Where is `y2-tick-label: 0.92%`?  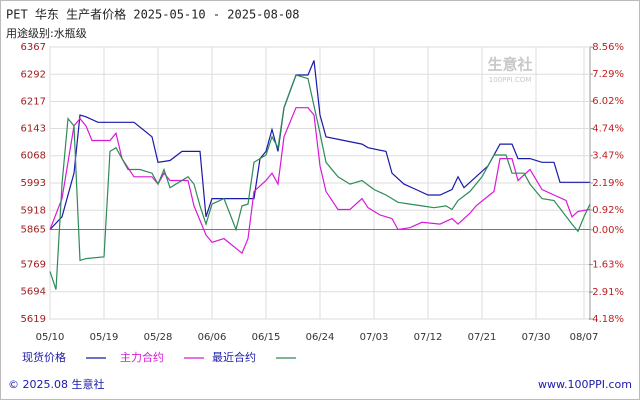 y2-tick-label: 0.92% is located at coordinates (608, 210).